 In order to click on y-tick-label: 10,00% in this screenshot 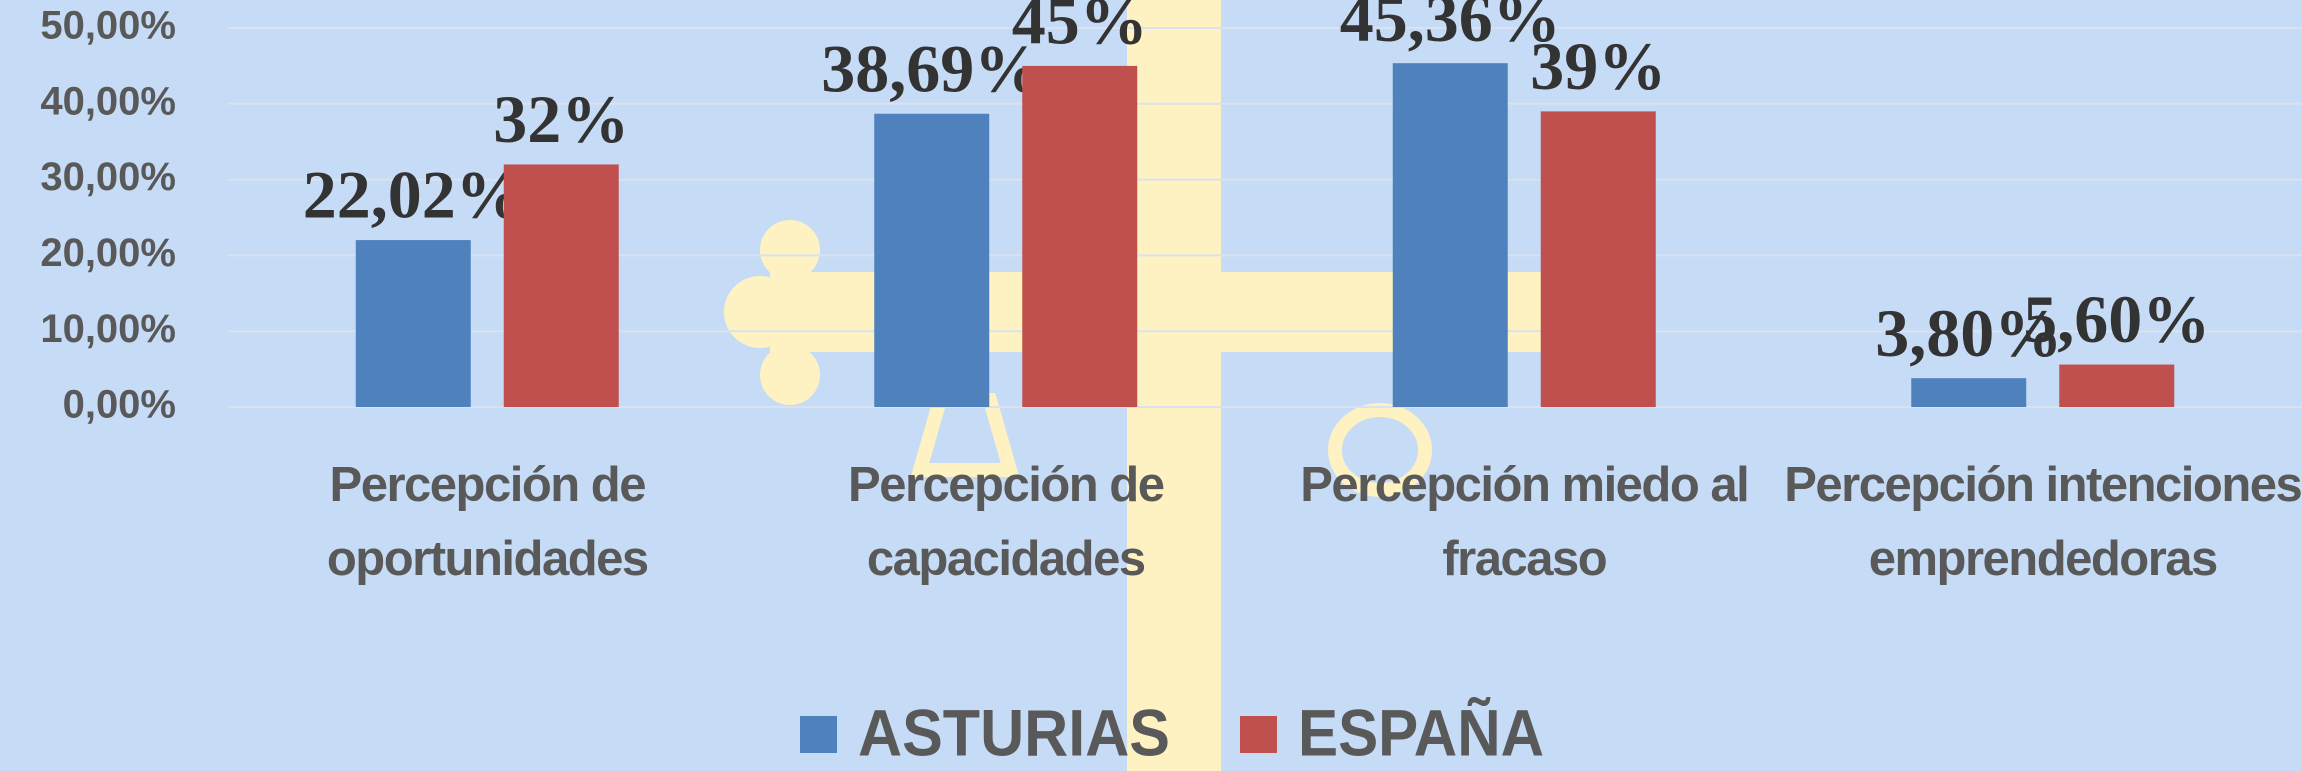, I will do `click(108, 329)`.